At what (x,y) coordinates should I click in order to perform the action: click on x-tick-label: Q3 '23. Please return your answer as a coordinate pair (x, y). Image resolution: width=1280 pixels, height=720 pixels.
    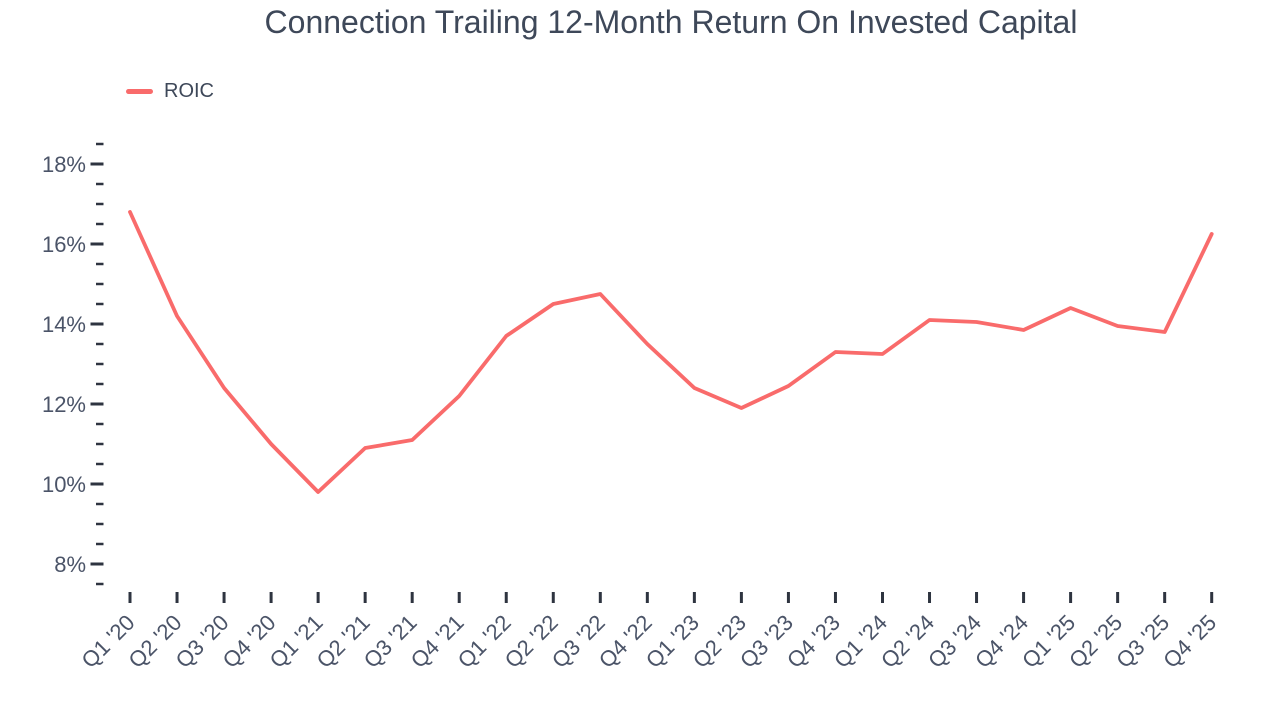
    Looking at the image, I should click on (766, 641).